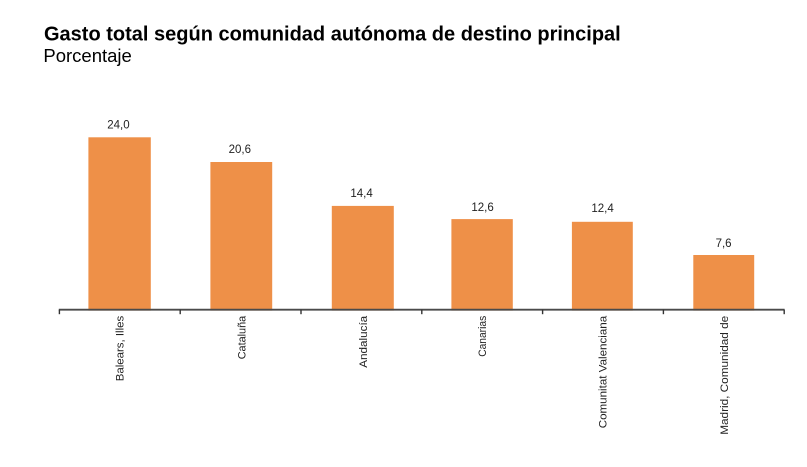  I want to click on svg-text: Porcentaje, so click(87, 55).